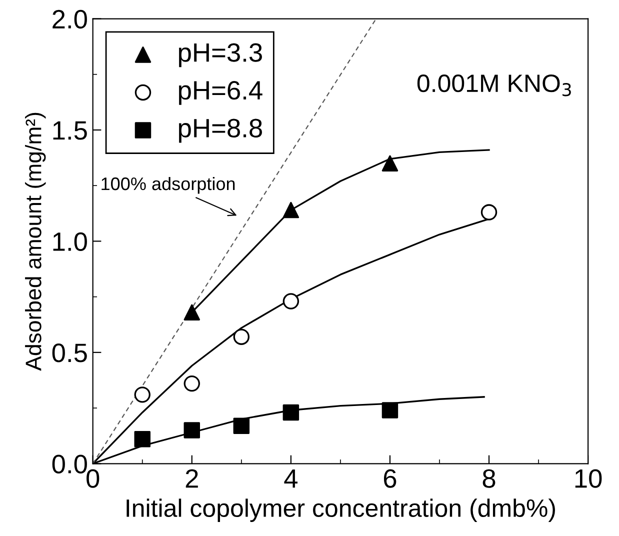 This screenshot has height=536, width=619. What do you see at coordinates (220, 93) in the screenshot?
I see `legend-label: pH=6.4` at bounding box center [220, 93].